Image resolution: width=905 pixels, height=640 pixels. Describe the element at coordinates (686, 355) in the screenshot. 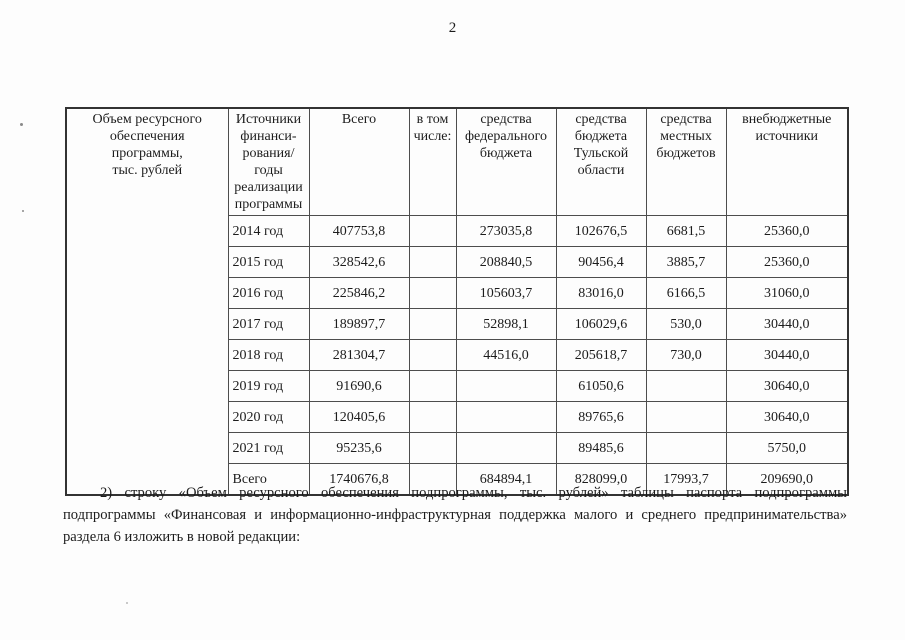

I see `local-cell: 730,0` at that location.